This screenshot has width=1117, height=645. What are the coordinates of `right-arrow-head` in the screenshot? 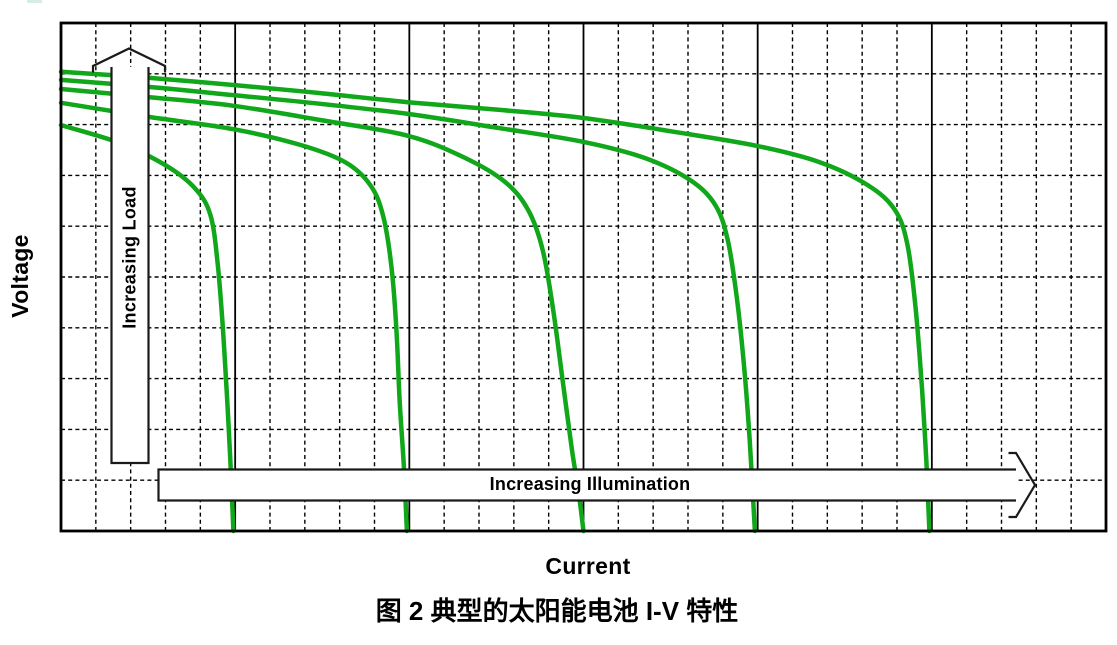 It's located at (1022, 485).